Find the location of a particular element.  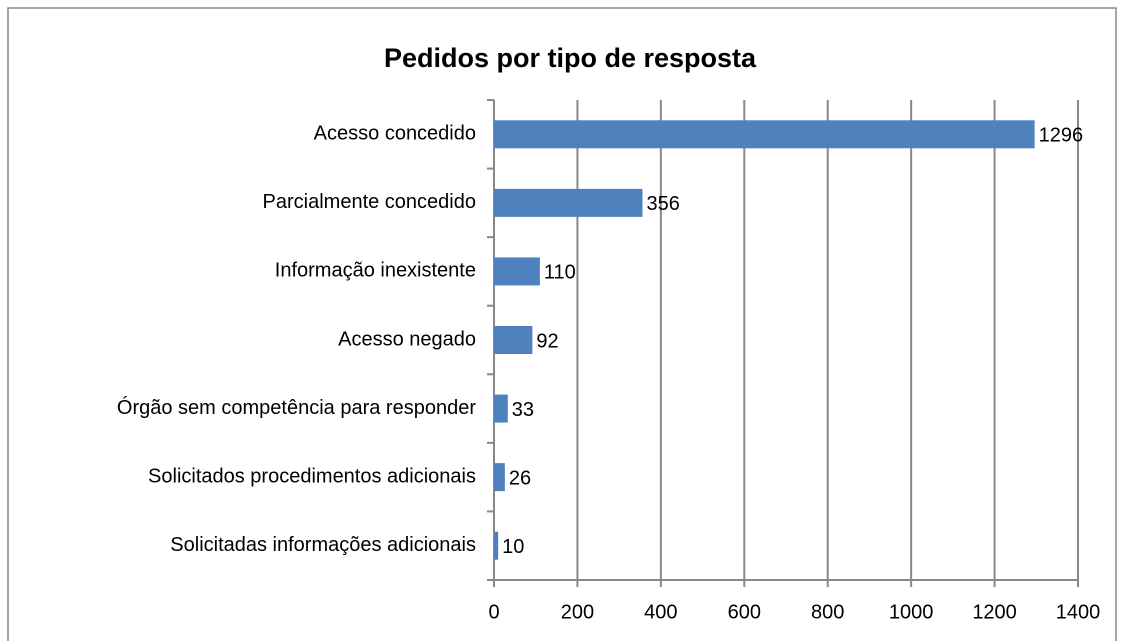

x-tick-label: 0 is located at coordinates (493, 612).